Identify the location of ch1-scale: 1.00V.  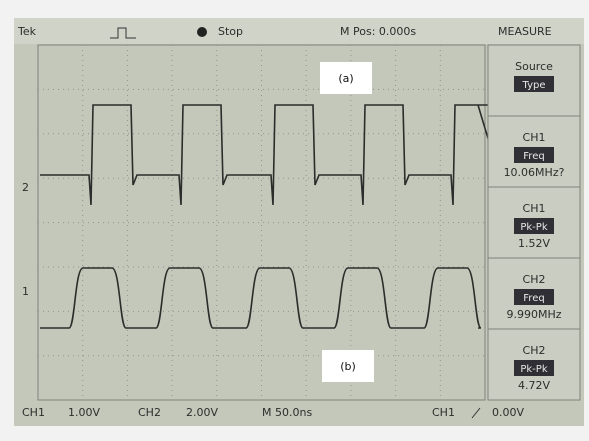
(84, 412).